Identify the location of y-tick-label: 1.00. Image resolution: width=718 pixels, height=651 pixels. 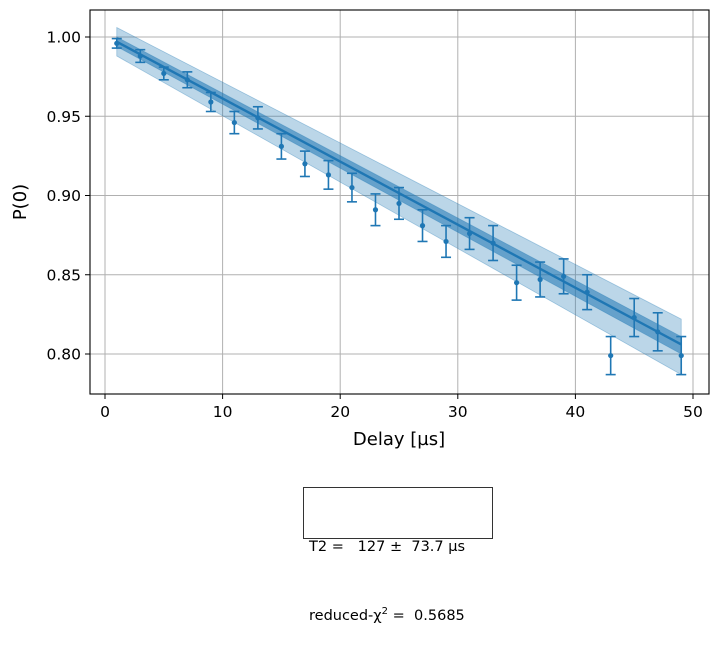
(63, 38).